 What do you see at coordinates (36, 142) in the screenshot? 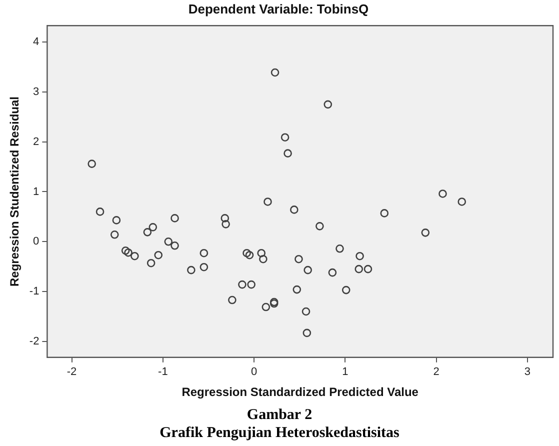
I see `y-tick-label: 2` at bounding box center [36, 142].